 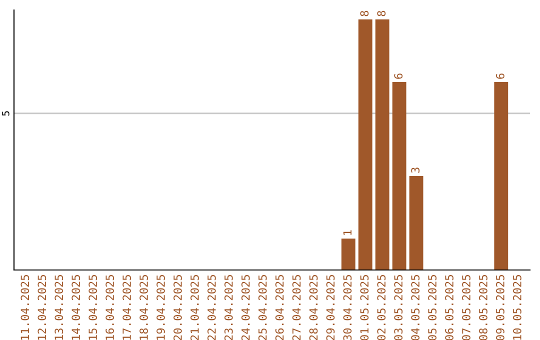 I want to click on data-label: 3, so click(x=415, y=170).